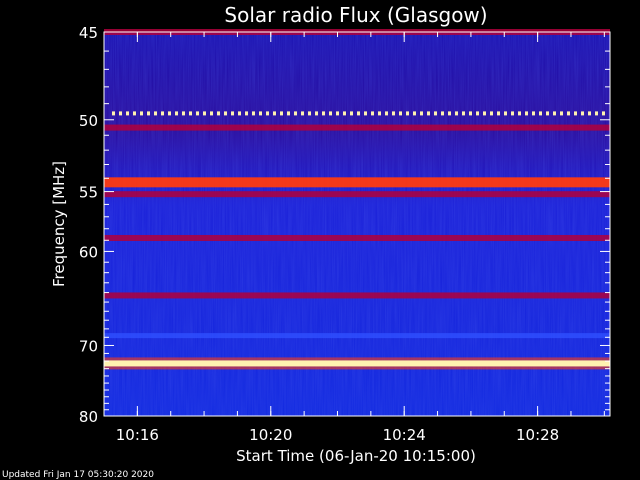 The width and height of the screenshot is (640, 480). Describe the element at coordinates (88, 193) in the screenshot. I see `y-tick-label: 55` at that location.